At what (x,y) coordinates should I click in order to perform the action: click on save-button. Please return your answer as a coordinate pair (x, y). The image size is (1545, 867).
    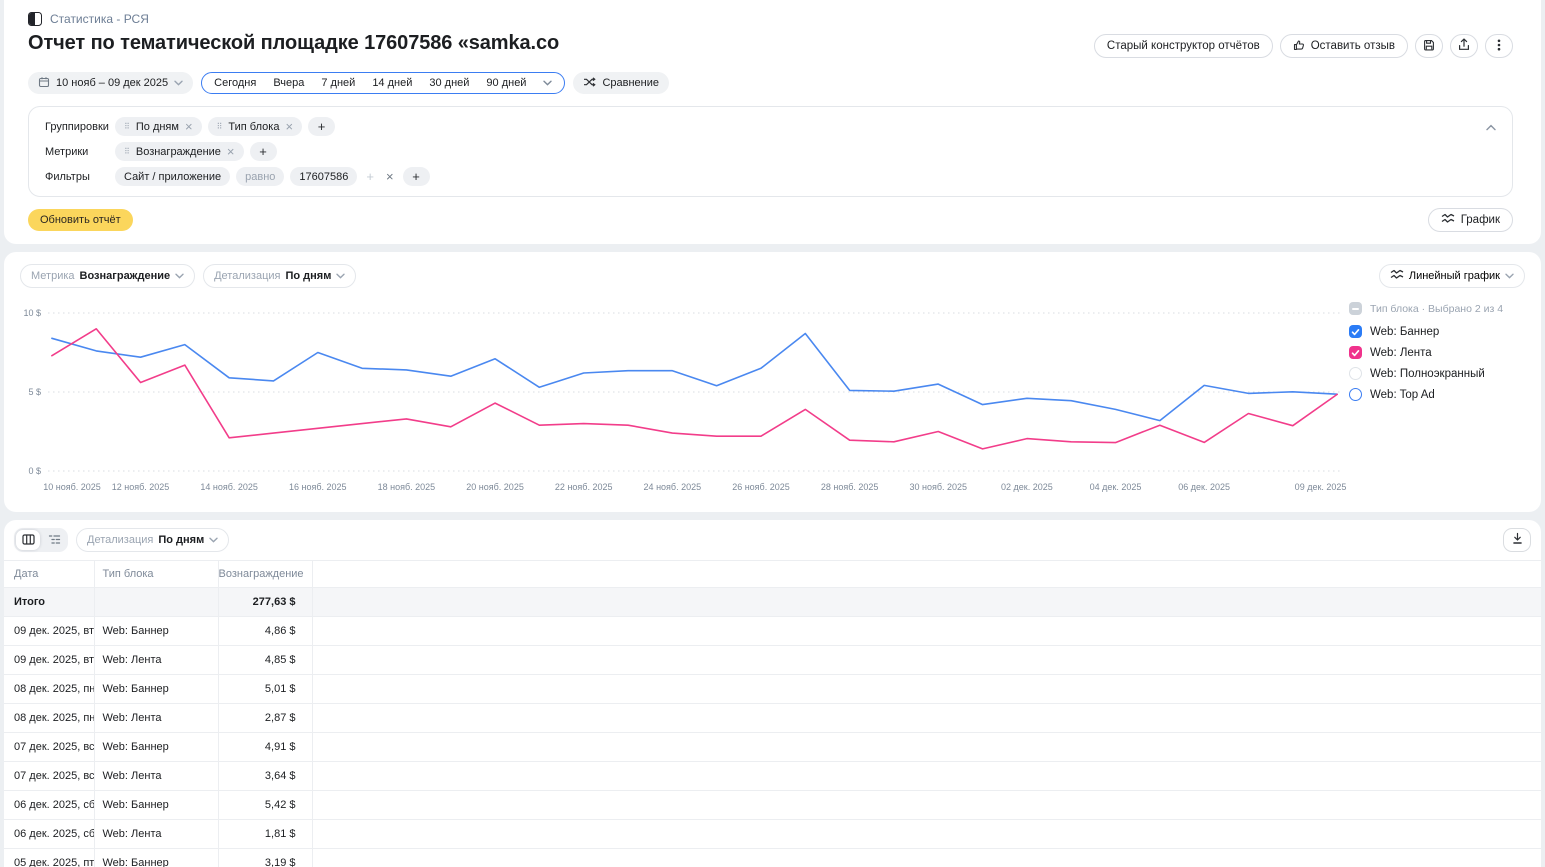
    Looking at the image, I should click on (1429, 46).